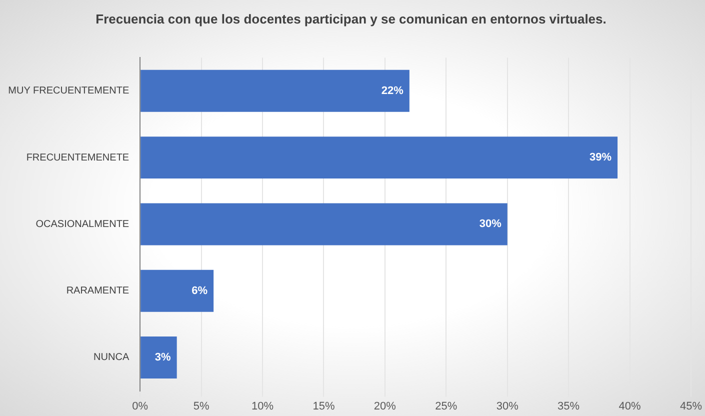 The width and height of the screenshot is (705, 416). What do you see at coordinates (69, 91) in the screenshot?
I see `y-tick-label: MUY FRECUENTEMENTE` at bounding box center [69, 91].